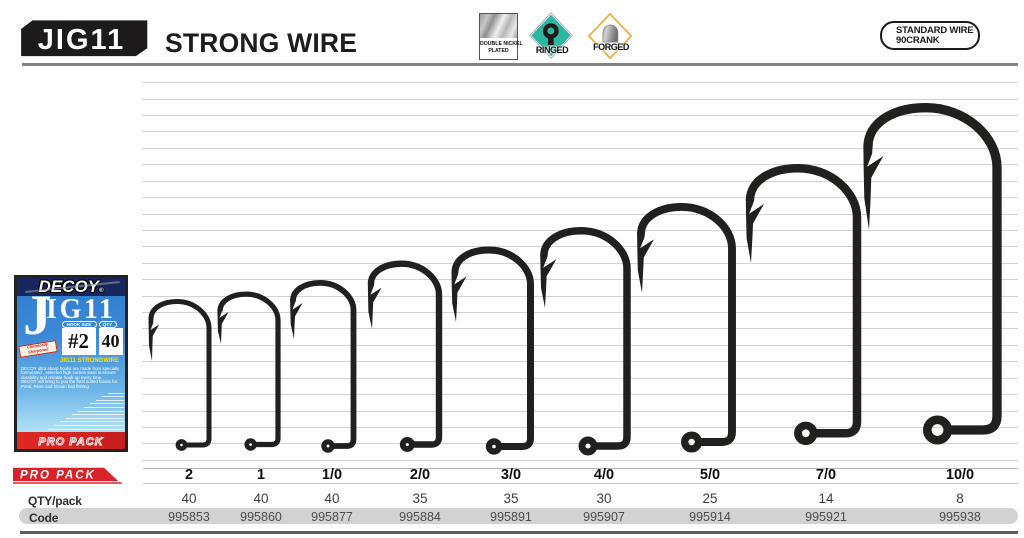  Describe the element at coordinates (58, 475) in the screenshot. I see `svg-text: PRO PACK` at that location.